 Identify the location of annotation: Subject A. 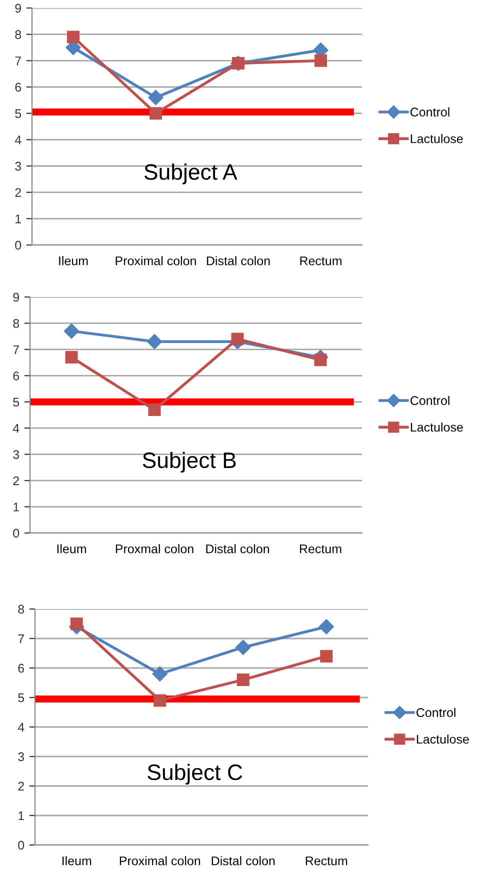
(191, 174).